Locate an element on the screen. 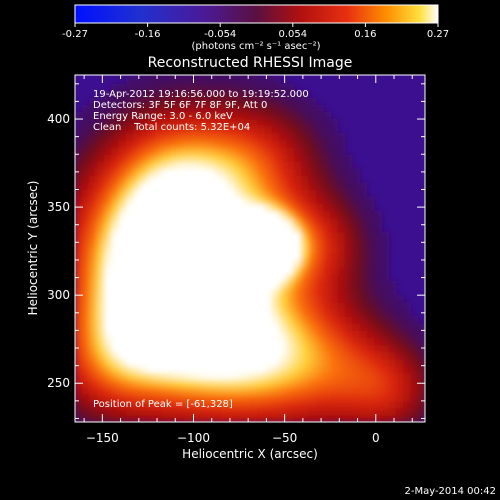  x-tick-label: −50 is located at coordinates (284, 438).